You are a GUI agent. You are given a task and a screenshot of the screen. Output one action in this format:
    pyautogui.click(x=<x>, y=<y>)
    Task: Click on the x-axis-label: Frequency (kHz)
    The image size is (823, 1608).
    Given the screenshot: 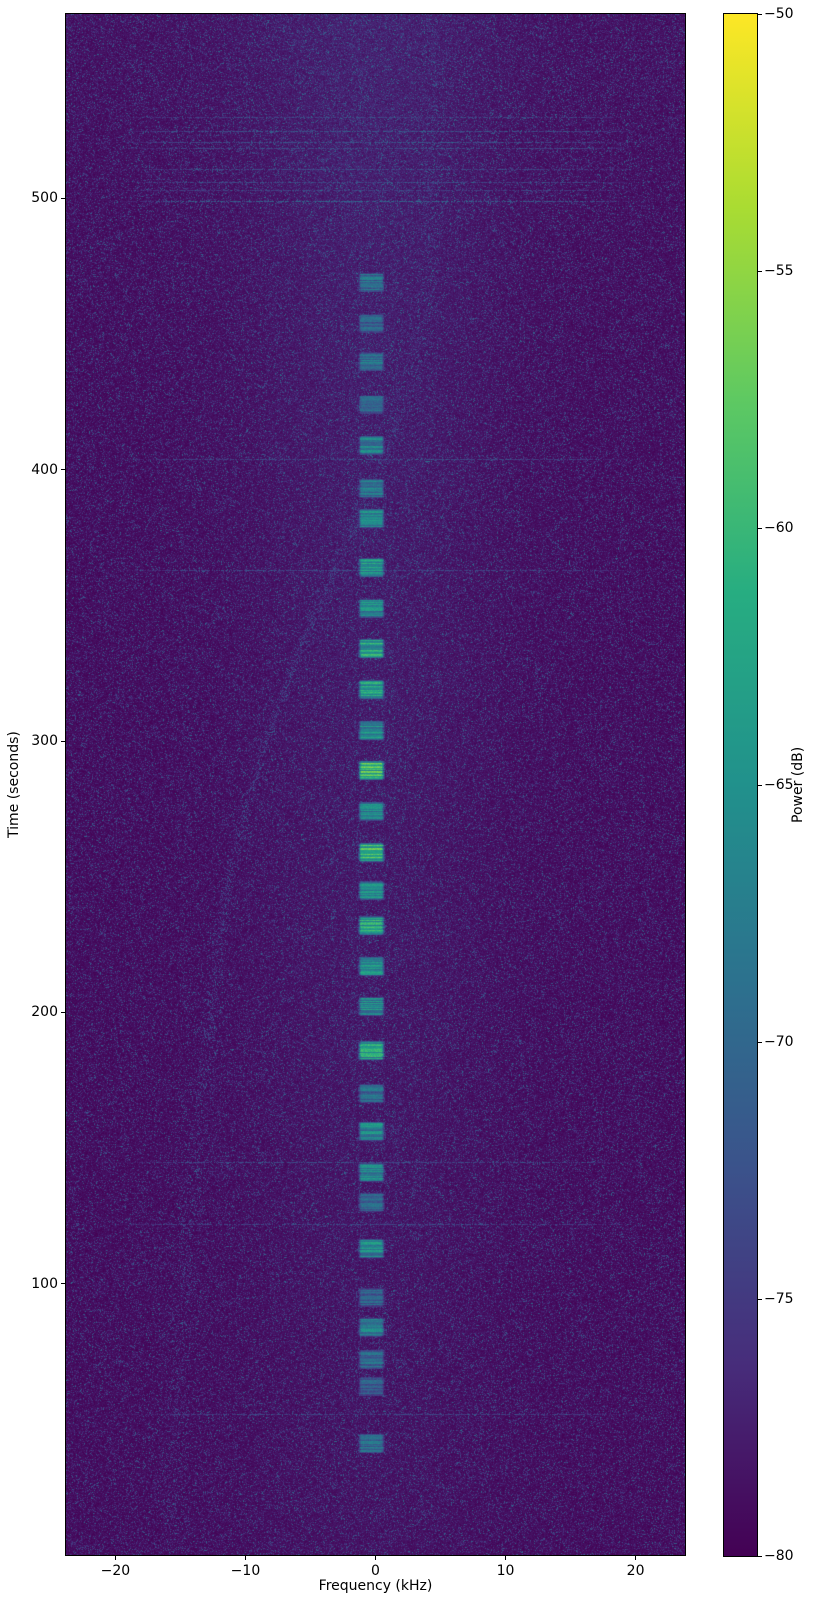 What is the action you would take?
    pyautogui.click(x=375, y=1586)
    